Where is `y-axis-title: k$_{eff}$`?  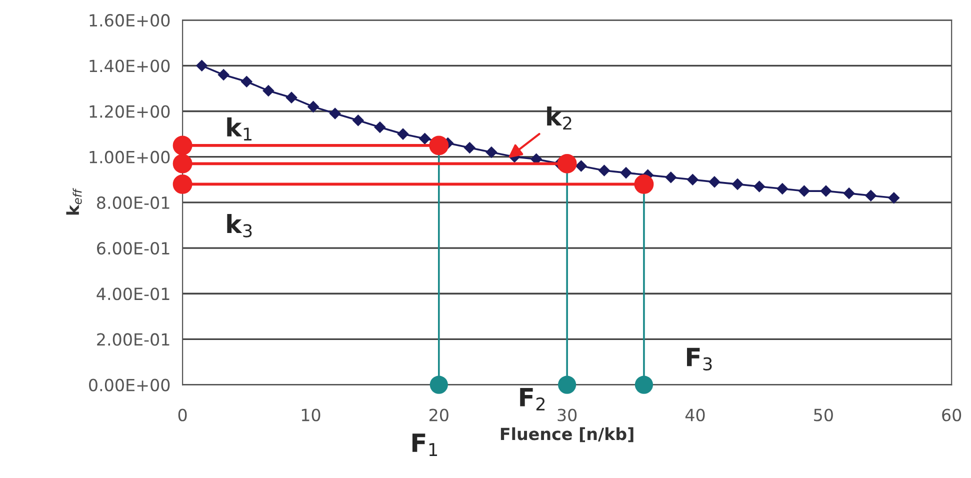 y-axis-title: k$_{eff}$ is located at coordinates (74, 201).